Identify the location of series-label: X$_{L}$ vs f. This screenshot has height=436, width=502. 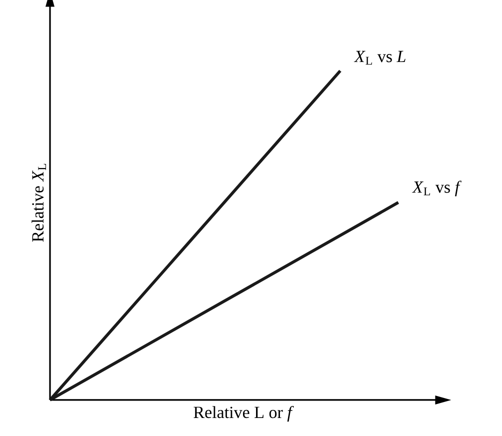
(437, 188).